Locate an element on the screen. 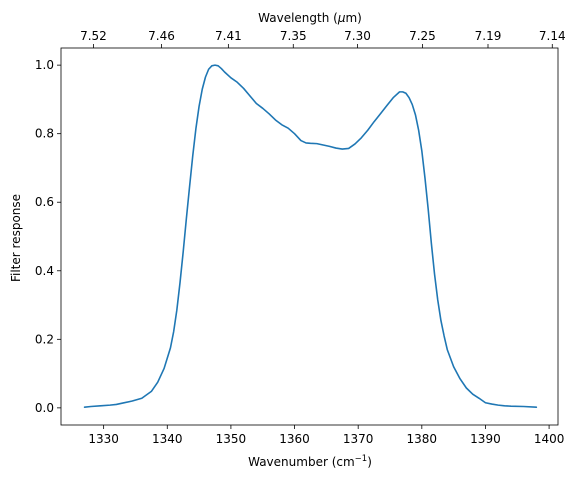 This screenshot has height=480, width=576. top-axis-label-prefix: Wavelength ( is located at coordinates (298, 18).